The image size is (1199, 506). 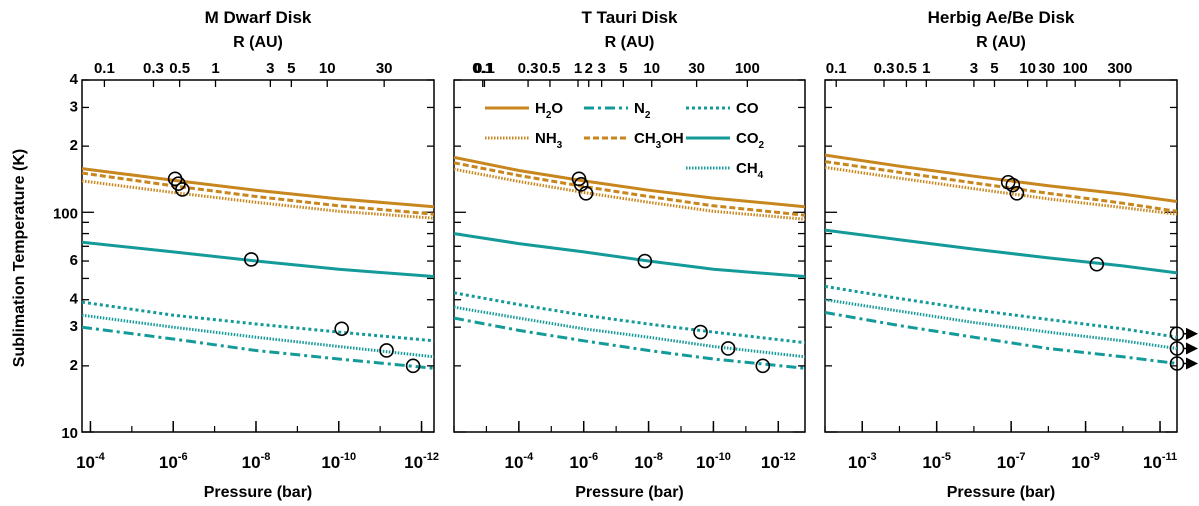 I want to click on legend-entry-ch4: CH4, so click(x=725, y=170).